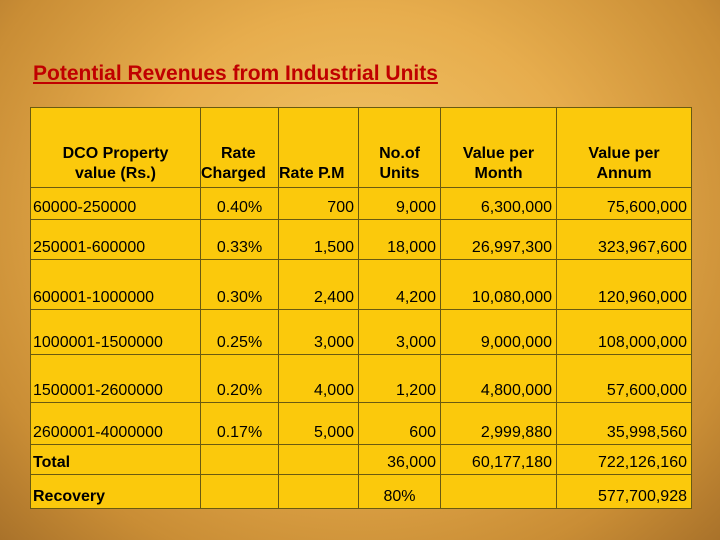 The height and width of the screenshot is (540, 720). I want to click on recovery-units: 80%, so click(399, 491).